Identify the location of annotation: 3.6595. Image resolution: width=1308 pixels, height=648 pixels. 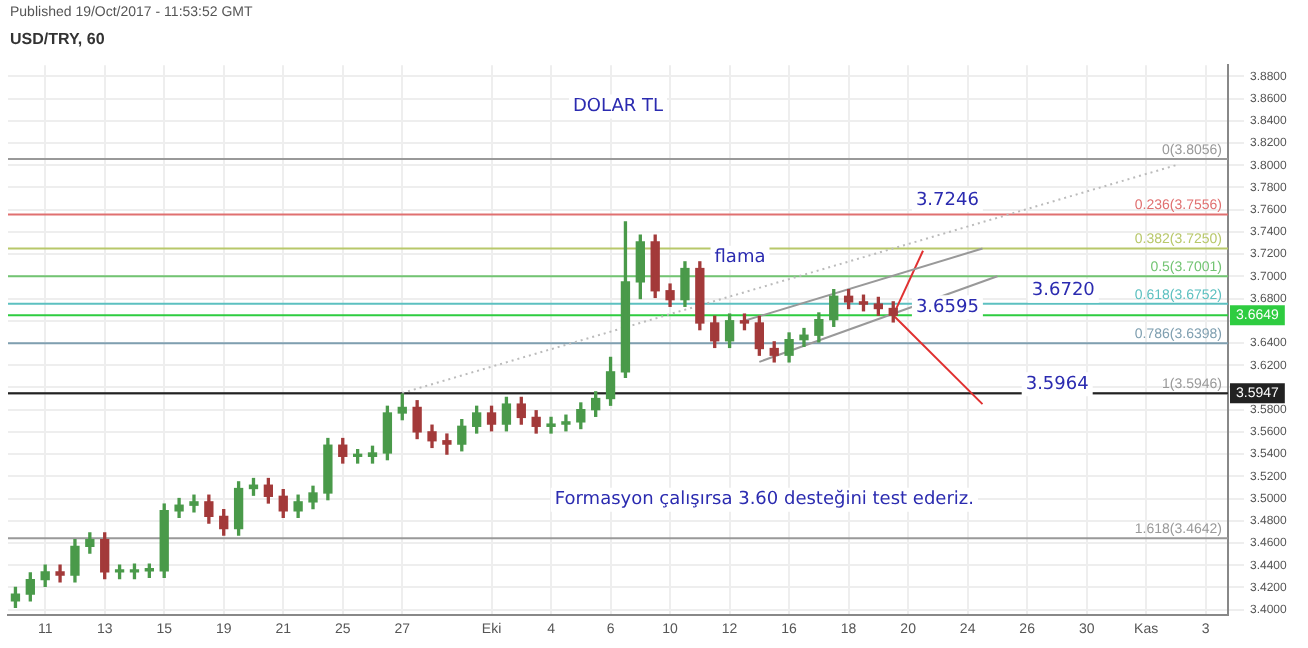
(947, 307).